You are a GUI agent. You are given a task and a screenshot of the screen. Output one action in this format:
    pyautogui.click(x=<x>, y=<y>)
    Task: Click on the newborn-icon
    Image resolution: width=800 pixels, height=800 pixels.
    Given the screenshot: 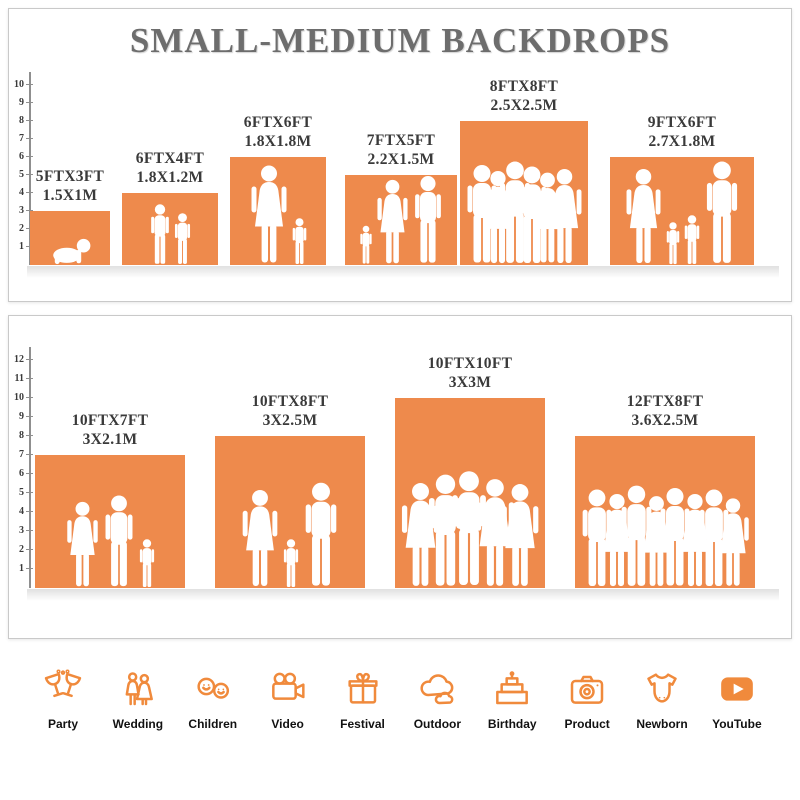 What is the action you would take?
    pyautogui.click(x=662, y=689)
    